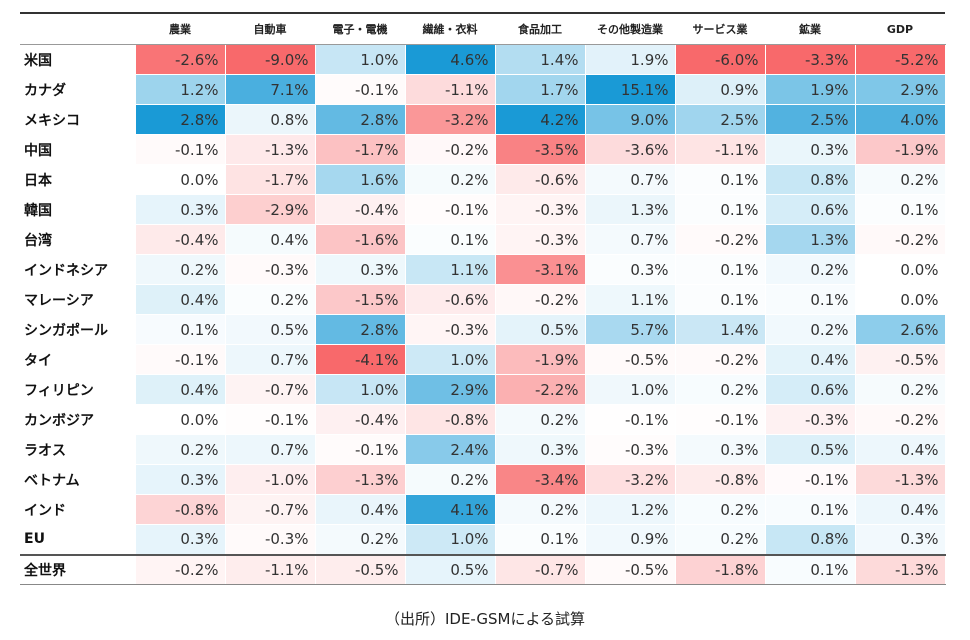 The height and width of the screenshot is (640, 970). I want to click on heatmap-cell: -3.2%, so click(630, 479).